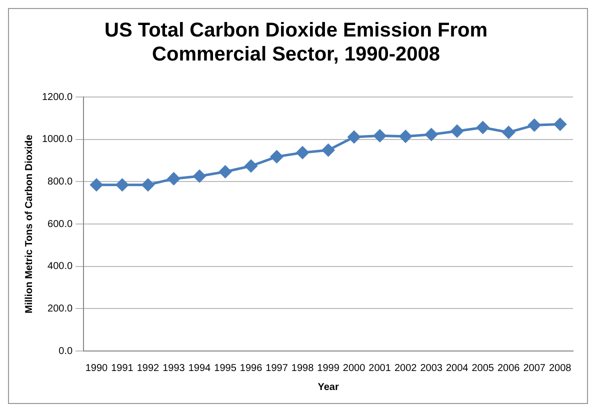 The image size is (596, 412). Describe the element at coordinates (508, 368) in the screenshot. I see `x-tick-label: 2006` at that location.